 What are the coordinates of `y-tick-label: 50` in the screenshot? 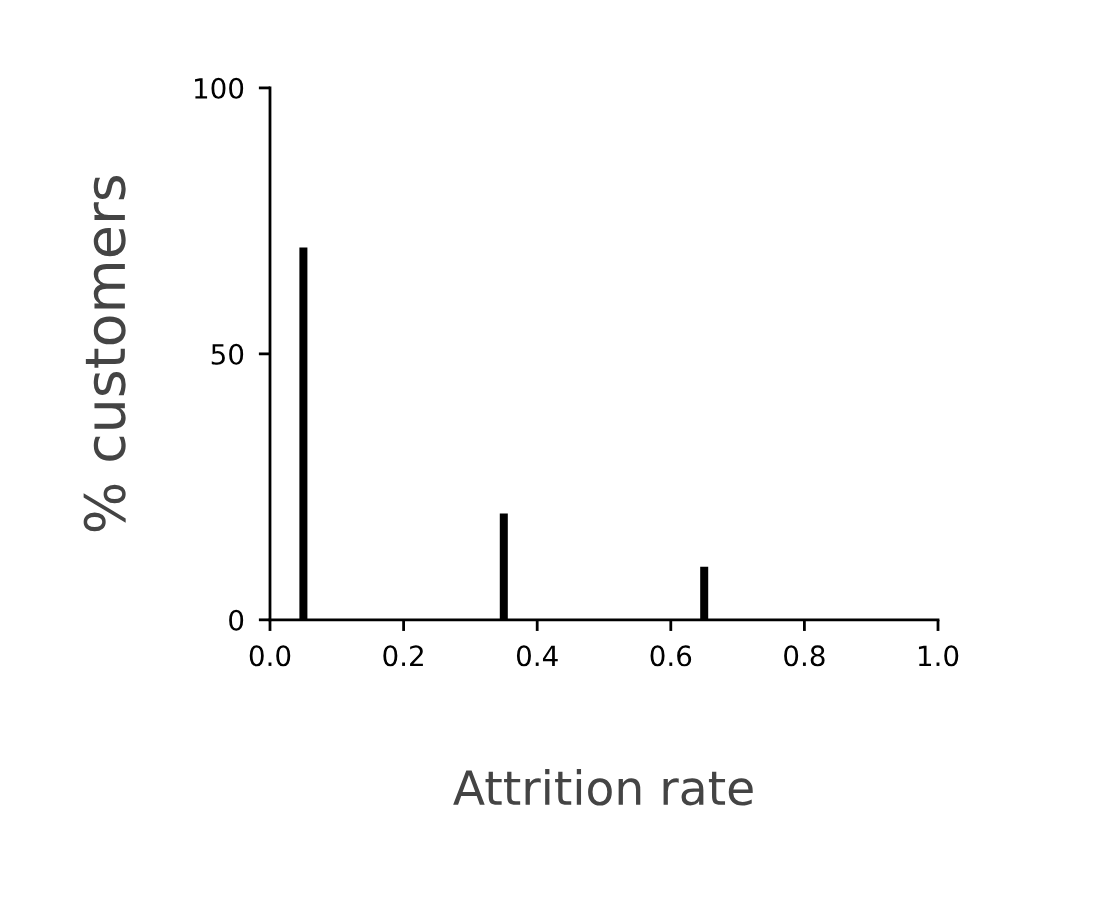 It's located at (227, 354).